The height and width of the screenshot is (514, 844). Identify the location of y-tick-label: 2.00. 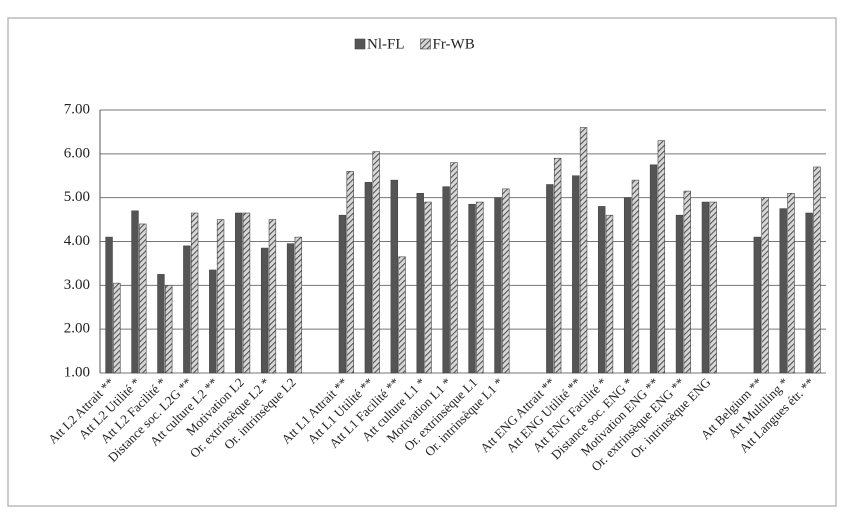
(77, 329).